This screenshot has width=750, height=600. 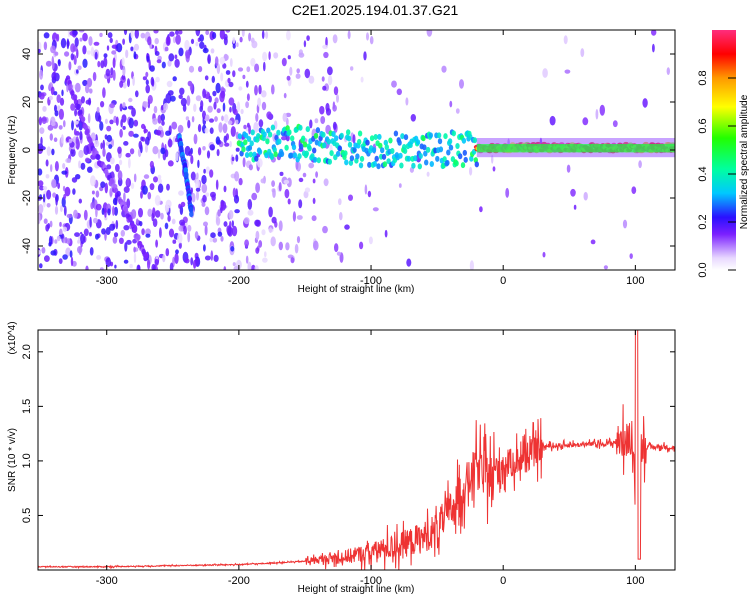 What do you see at coordinates (371, 281) in the screenshot?
I see `x-tick-label: -100` at bounding box center [371, 281].